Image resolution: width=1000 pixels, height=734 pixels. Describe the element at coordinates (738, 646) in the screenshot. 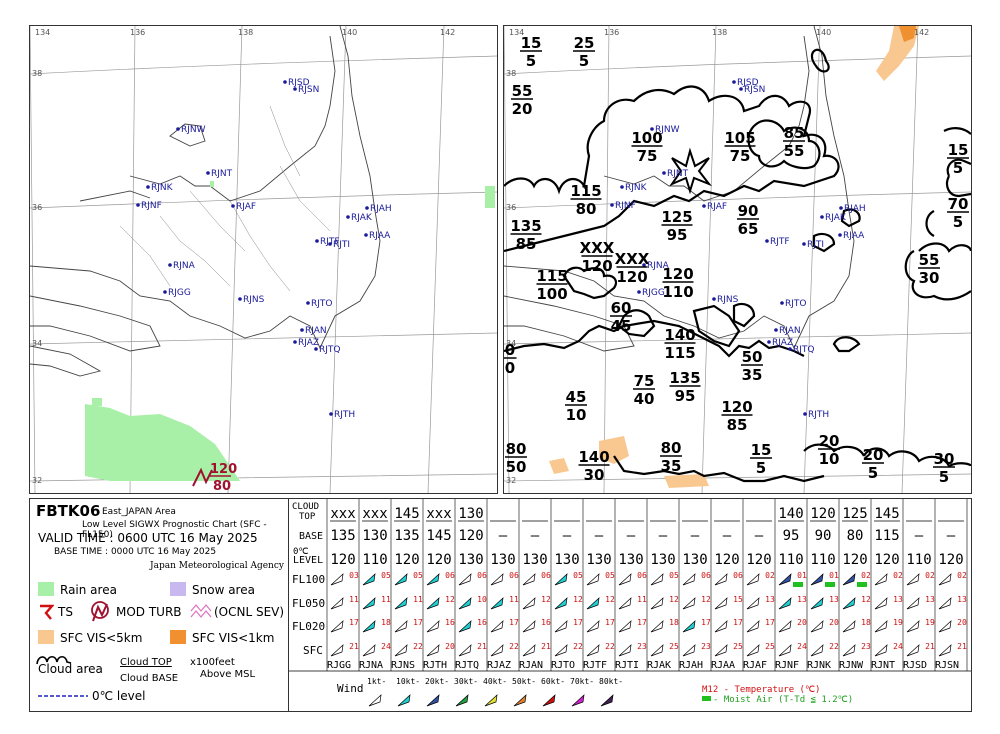

I see `sfc-temp: 25` at that location.